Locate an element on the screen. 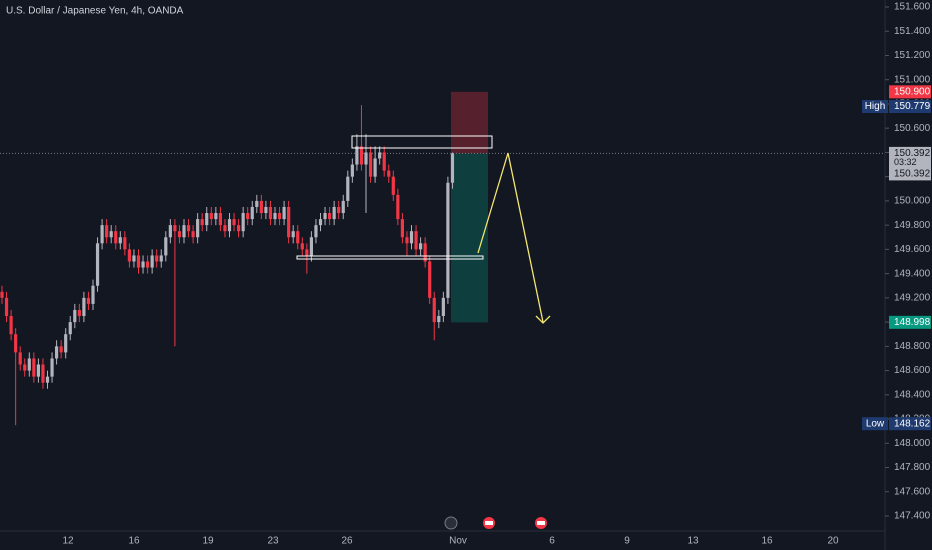  y-tick-label: 149.400 is located at coordinates (912, 273).